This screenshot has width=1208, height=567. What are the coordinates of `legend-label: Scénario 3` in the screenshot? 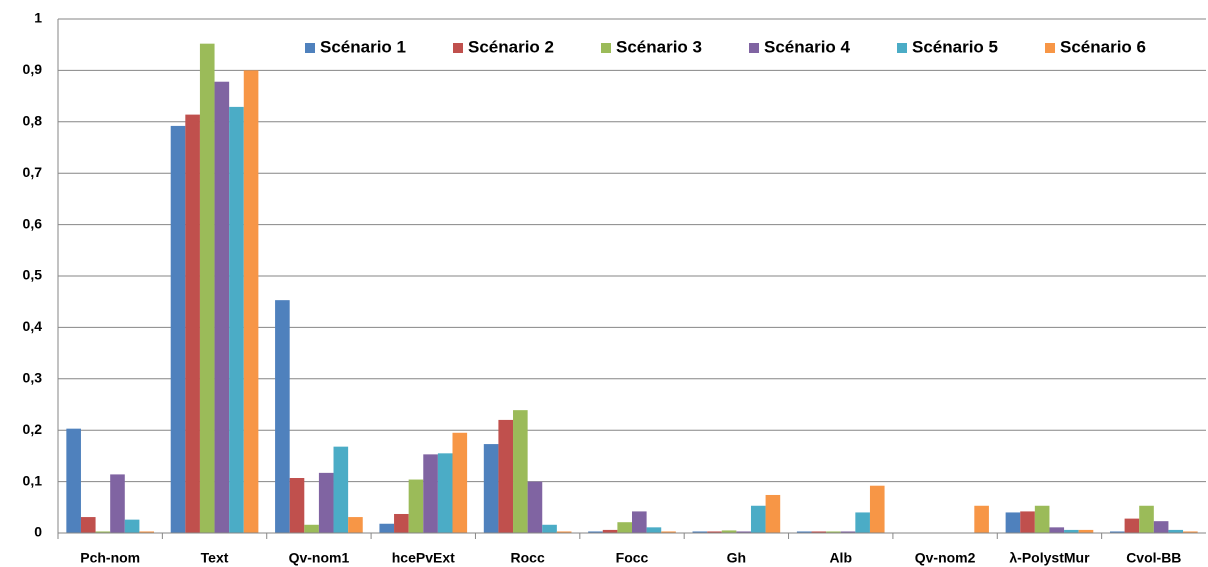 It's located at (659, 46).